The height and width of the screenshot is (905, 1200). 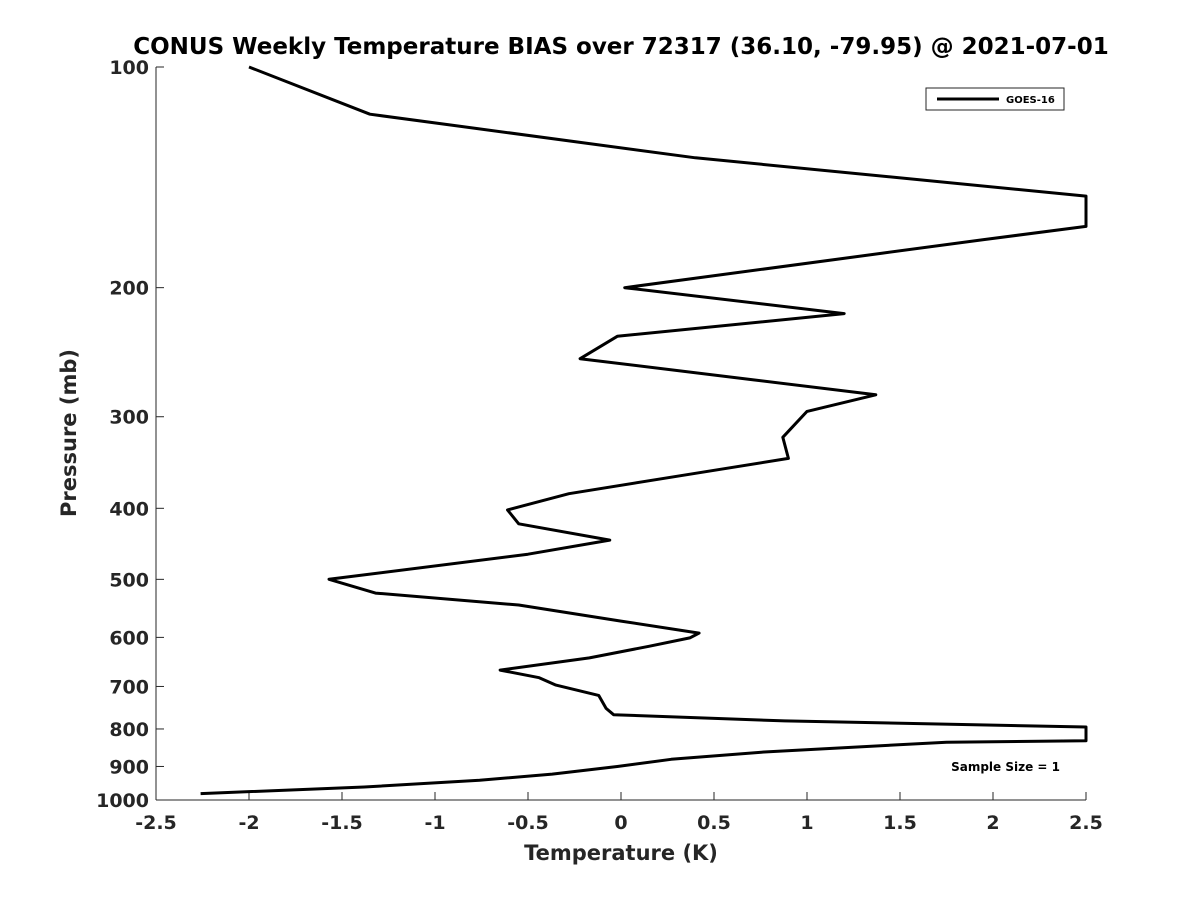 What do you see at coordinates (156, 823) in the screenshot?
I see `x-tick-label: -2.5` at bounding box center [156, 823].